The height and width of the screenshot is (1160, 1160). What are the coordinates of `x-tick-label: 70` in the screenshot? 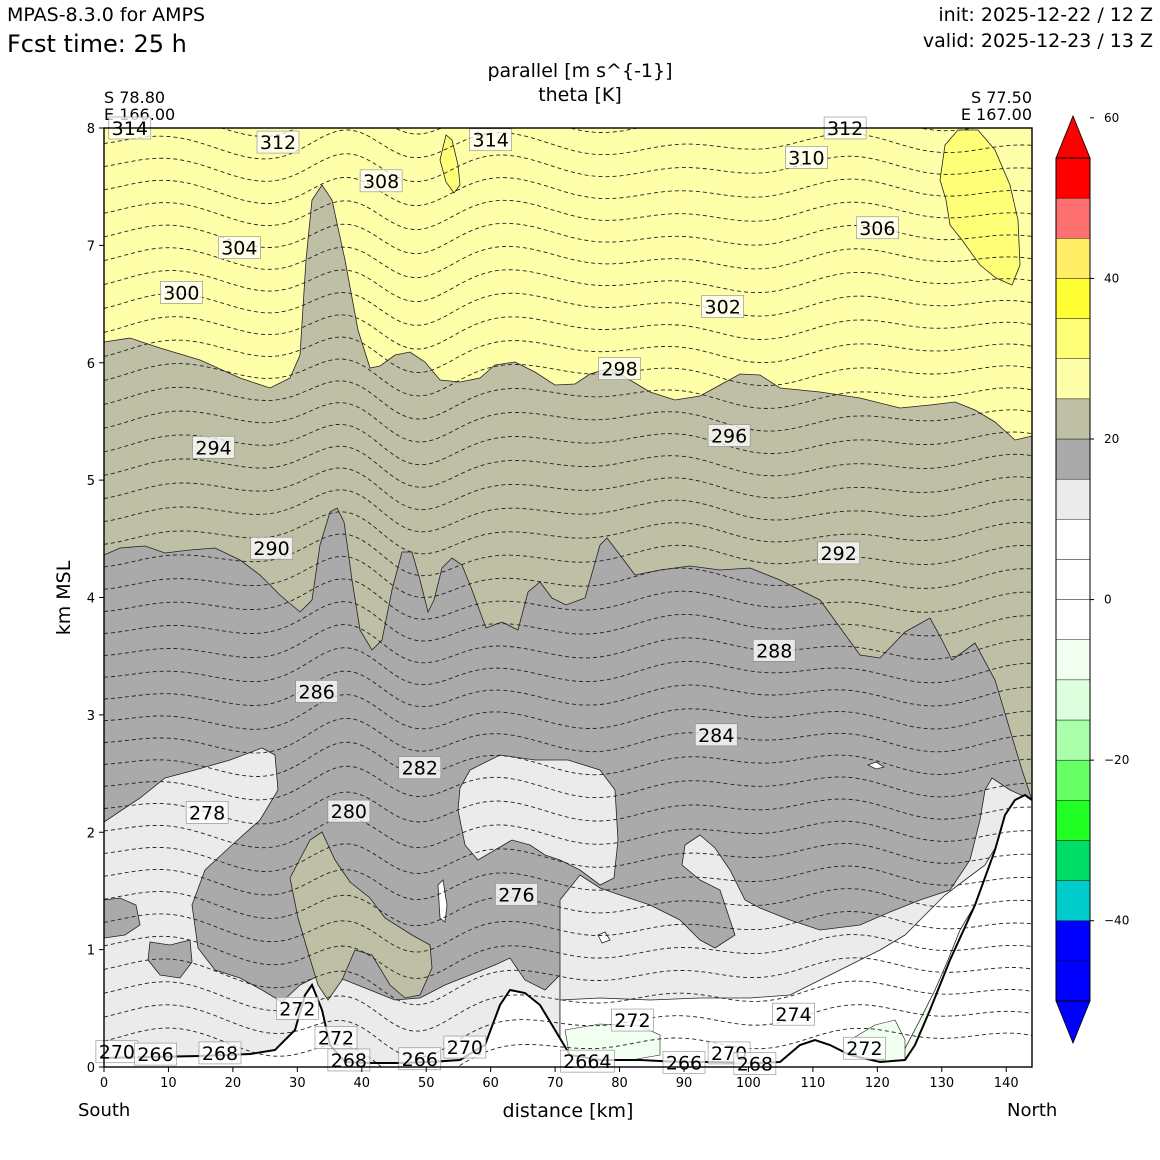 It's located at (555, 1083).